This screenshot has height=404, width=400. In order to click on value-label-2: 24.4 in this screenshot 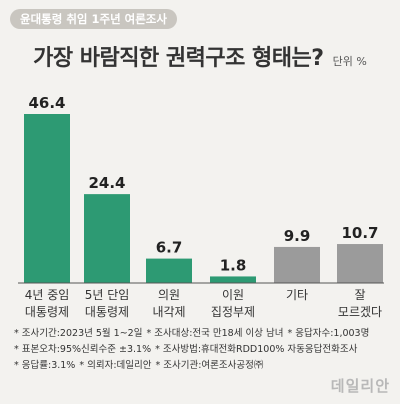, I will do `click(106, 183)`.